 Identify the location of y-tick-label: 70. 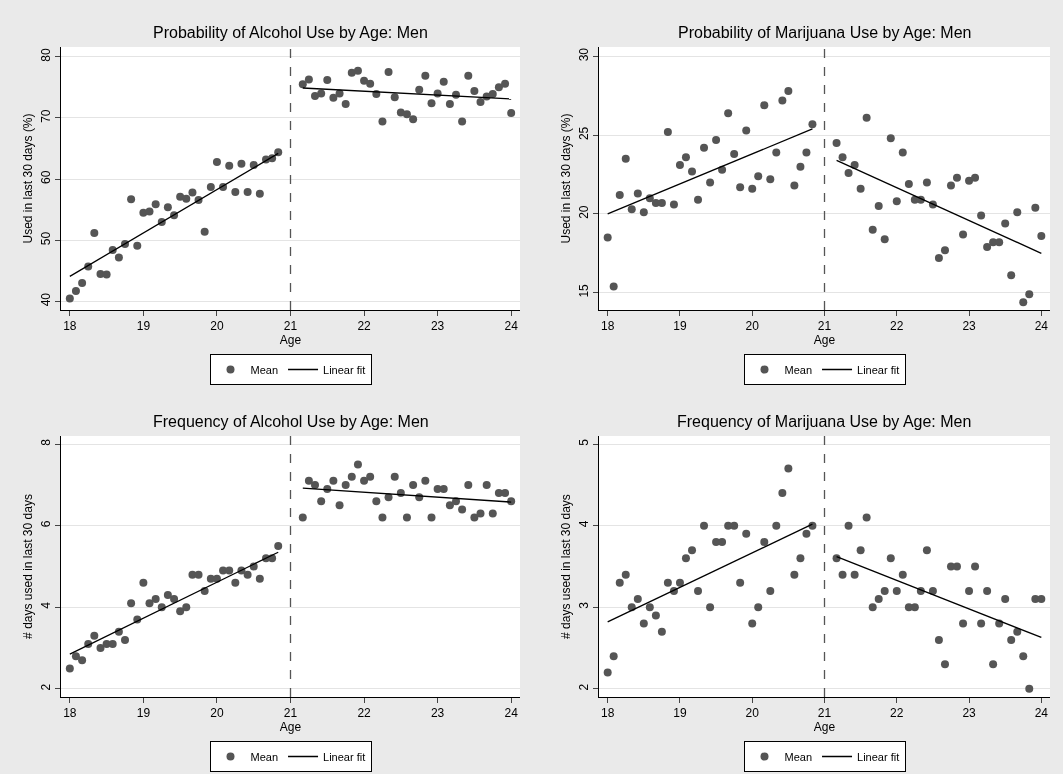
(46, 116).